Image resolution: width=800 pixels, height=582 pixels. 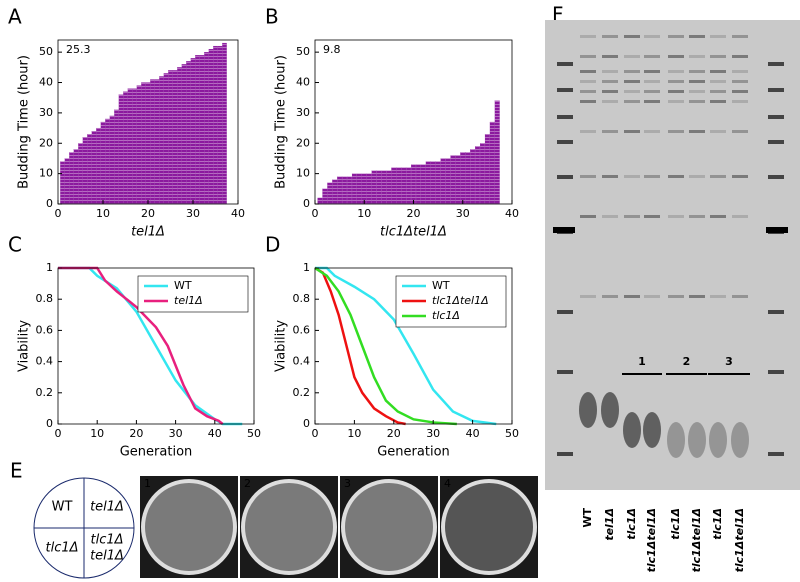 What do you see at coordinates (413, 232) in the screenshot?
I see `x-axis-label: tlc1Δtel1Δ` at bounding box center [413, 232].